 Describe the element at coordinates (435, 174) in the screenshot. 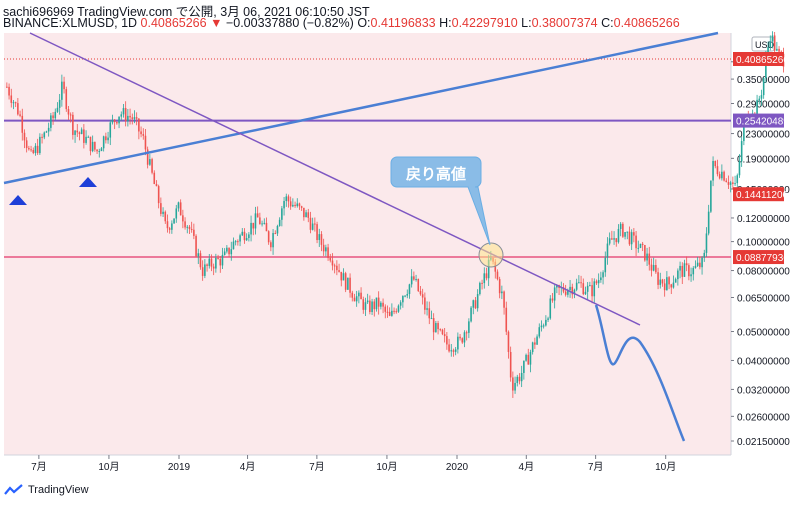

I see `annotation-text: 戻り高値` at that location.